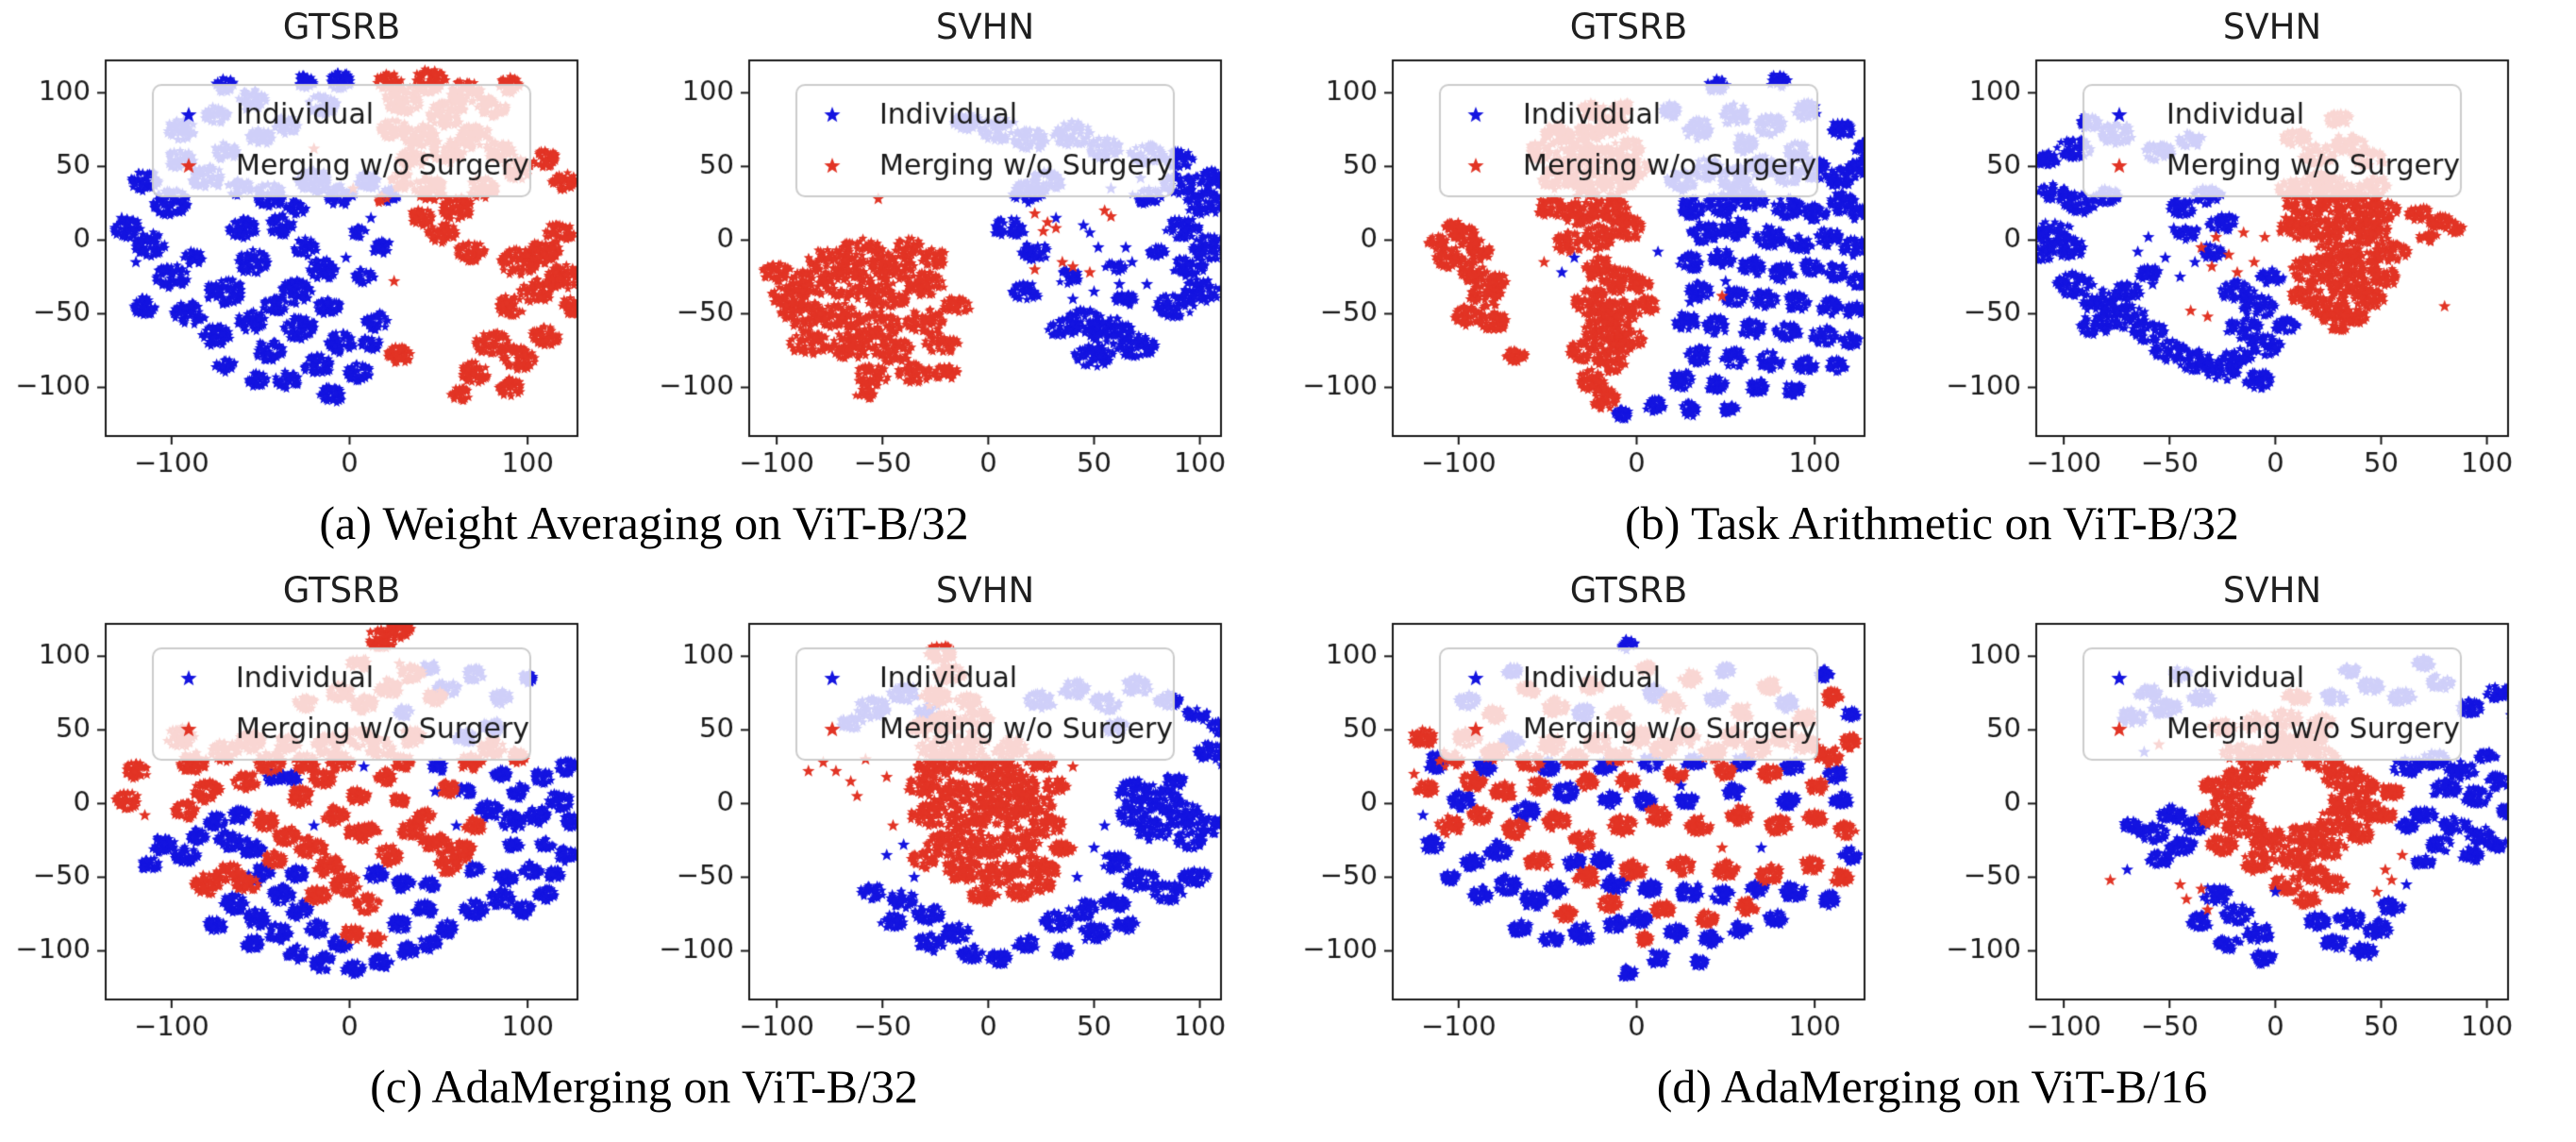  I want to click on caption-c: (c) AdaMerging on ViT-B/32, so click(644, 1086).